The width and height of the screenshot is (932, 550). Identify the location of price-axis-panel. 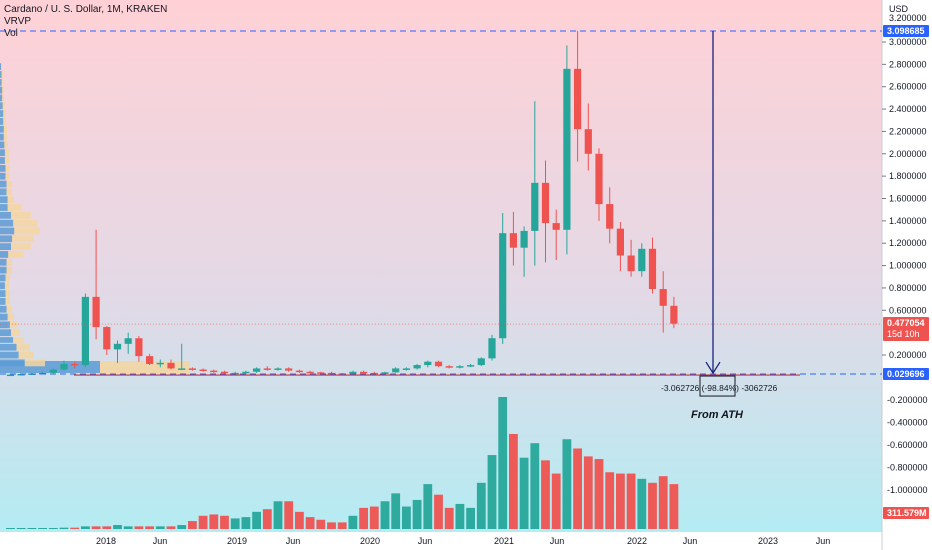
(907, 275).